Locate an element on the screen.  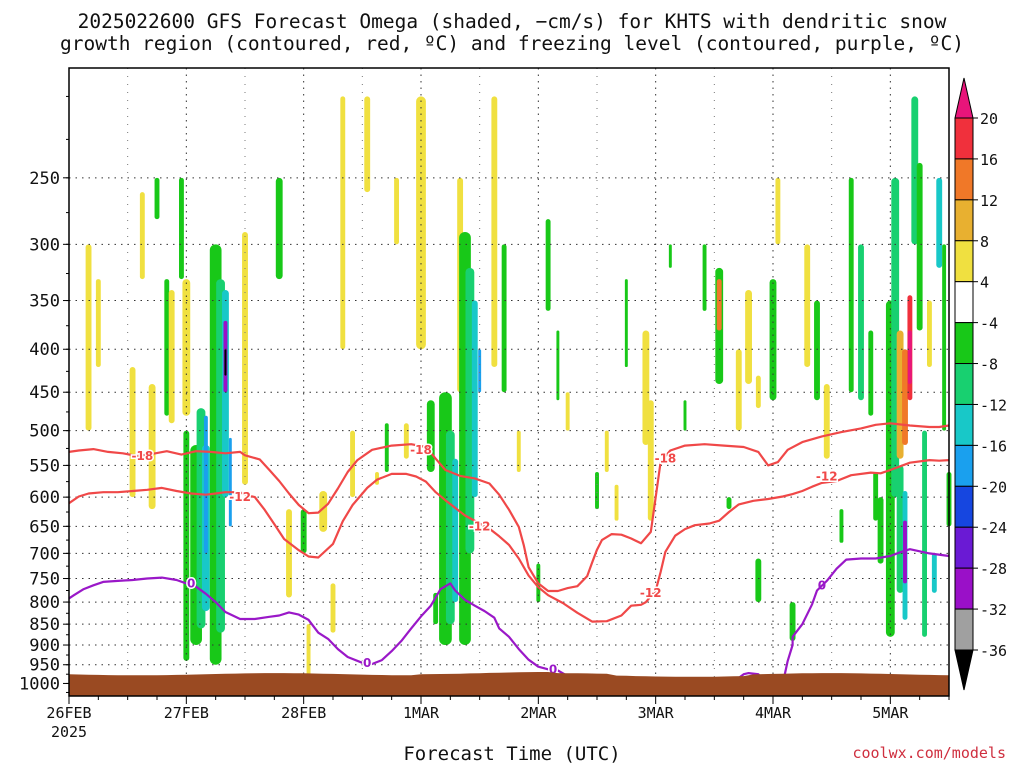
colorbar-label: -24 is located at coordinates (993, 528).